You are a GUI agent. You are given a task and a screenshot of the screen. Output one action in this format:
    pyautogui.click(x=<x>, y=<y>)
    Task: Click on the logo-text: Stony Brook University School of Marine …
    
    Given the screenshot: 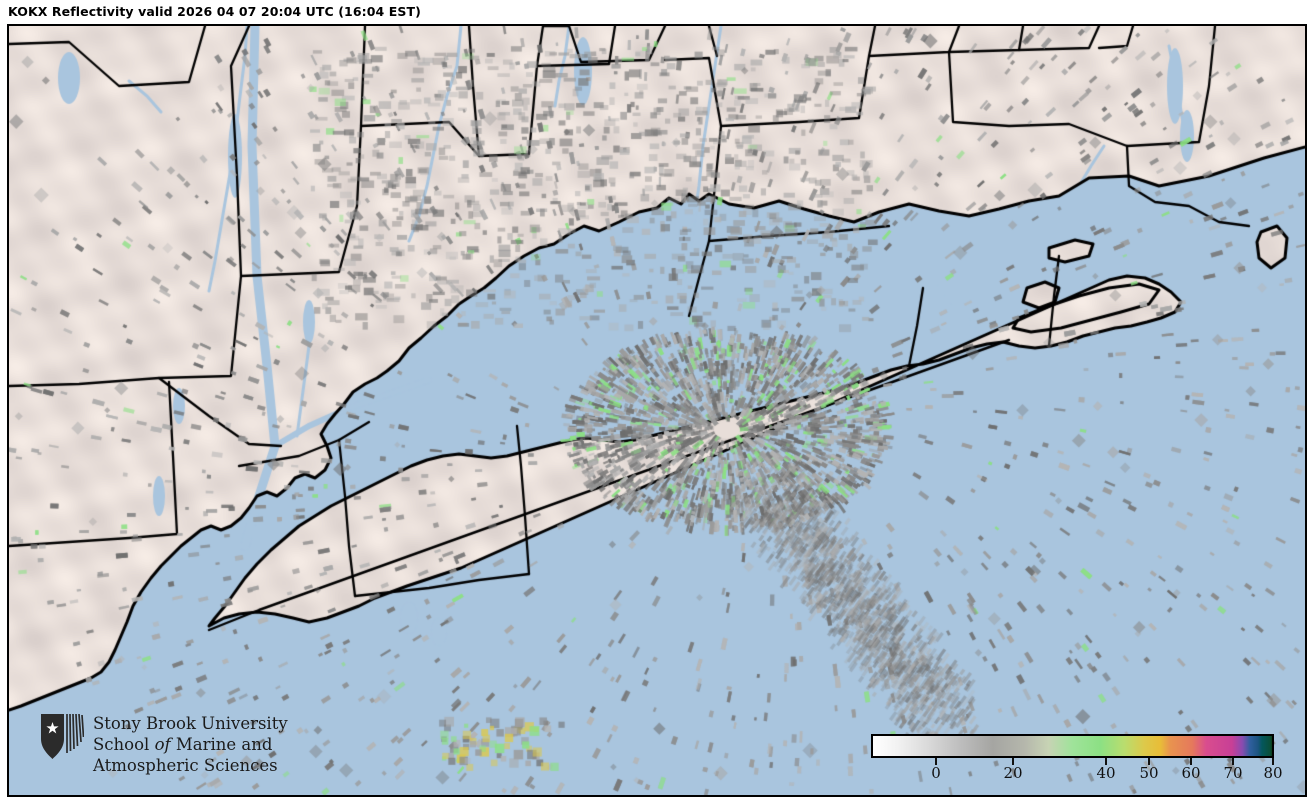 What is the action you would take?
    pyautogui.click(x=190, y=744)
    